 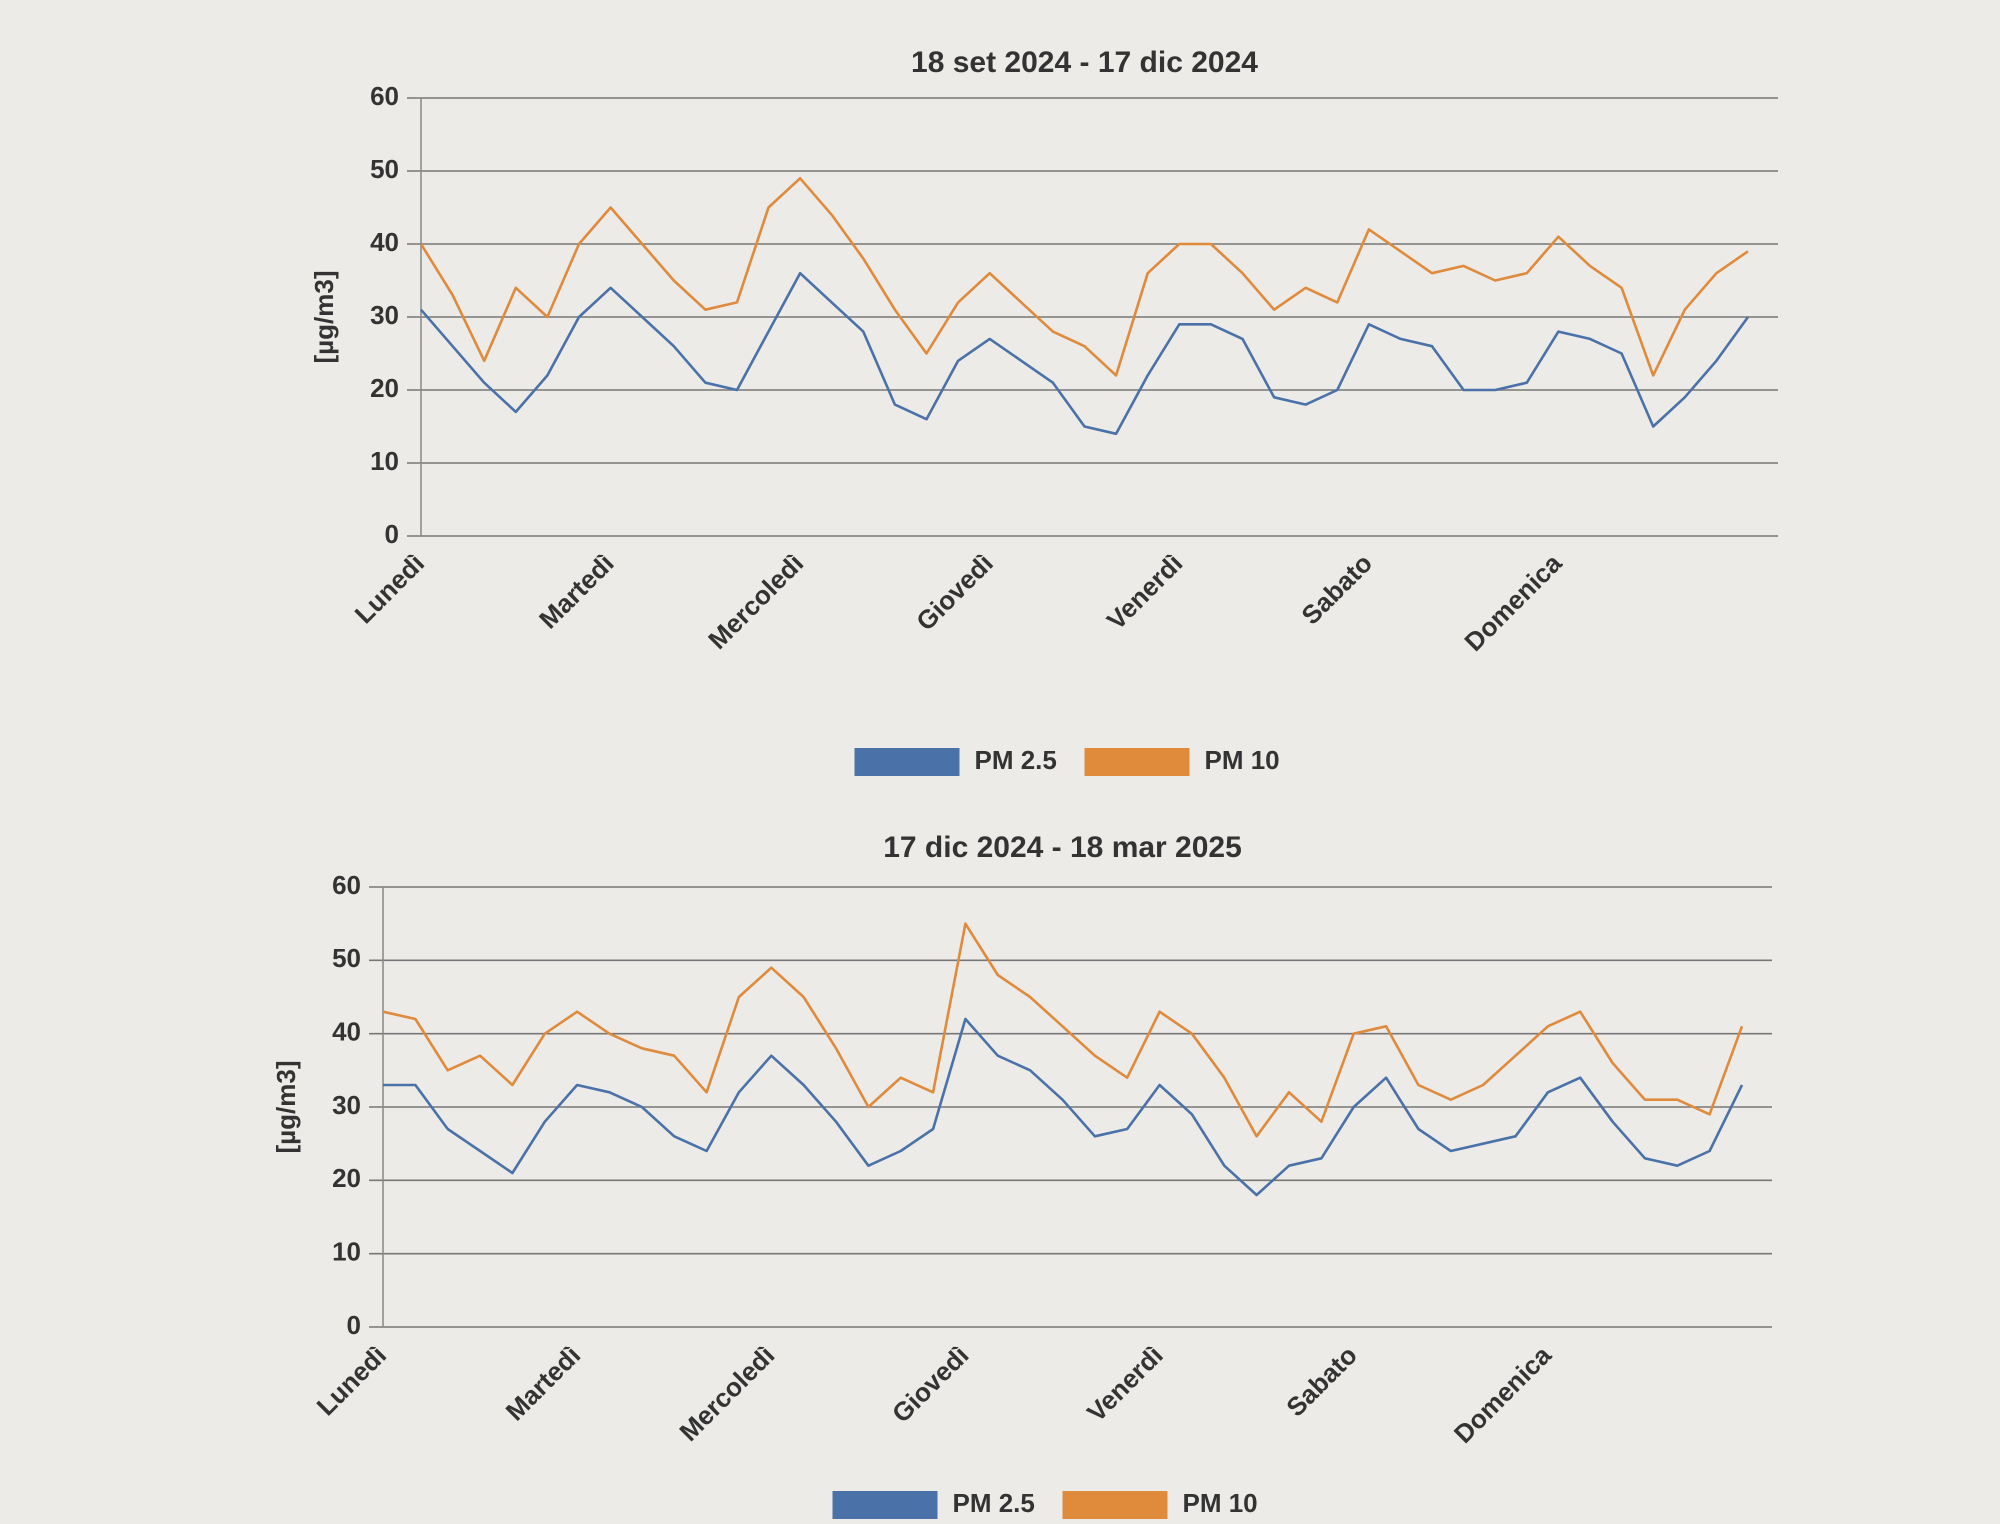 What do you see at coordinates (1062, 847) in the screenshot?
I see `chart-title: 17 dic 2024 - 18 mar 2025` at bounding box center [1062, 847].